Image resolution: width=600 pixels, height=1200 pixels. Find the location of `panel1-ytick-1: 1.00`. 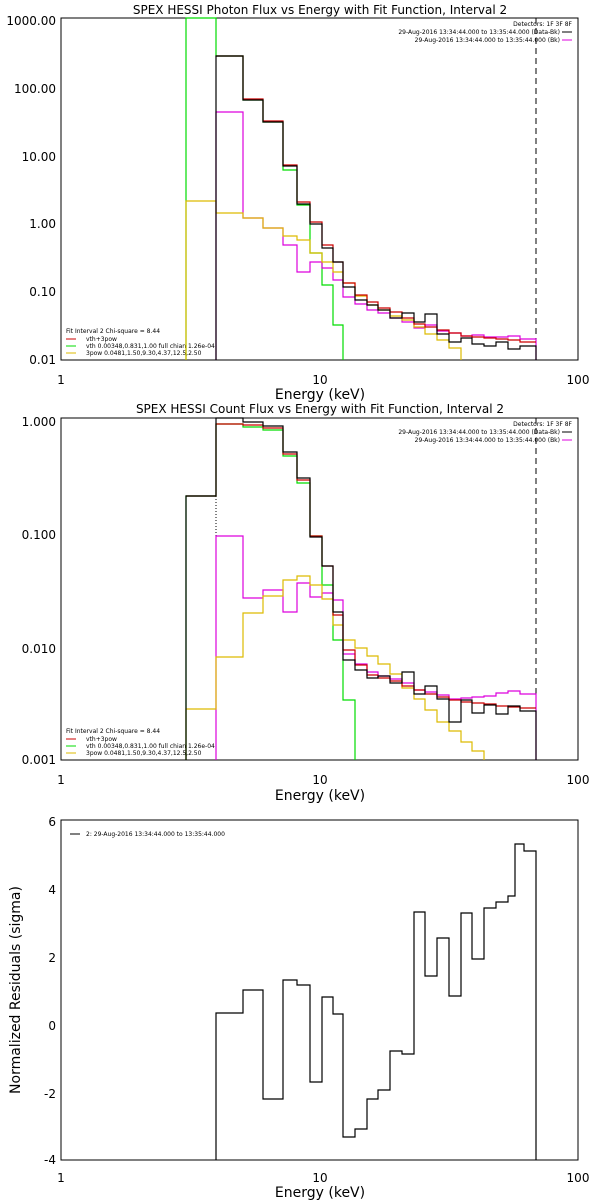

panel1-ytick-1: 1.00 is located at coordinates (42, 224).